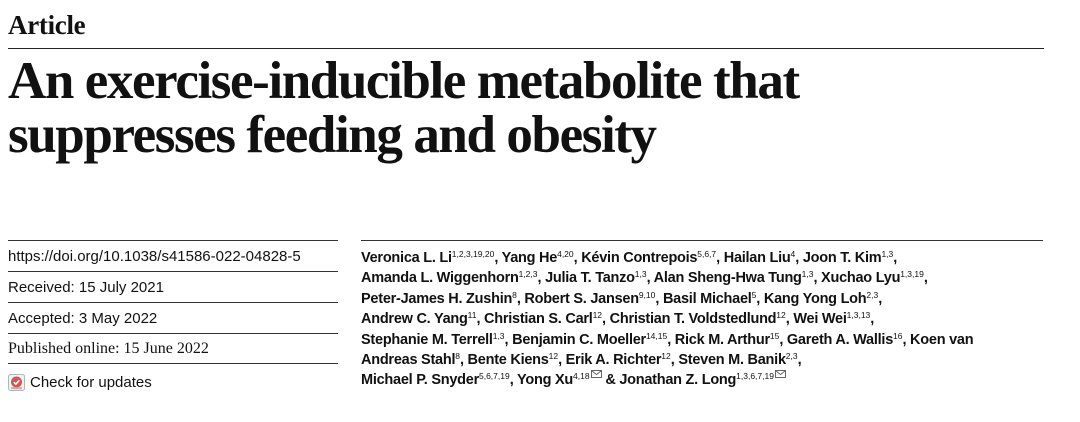 Image resolution: width=1080 pixels, height=422 pixels. What do you see at coordinates (590, 278) in the screenshot?
I see `author-name: Julia T. Tanzo` at bounding box center [590, 278].